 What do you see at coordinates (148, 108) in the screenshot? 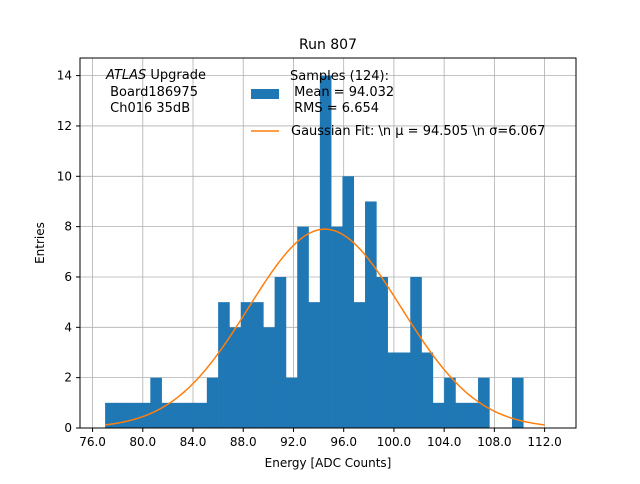
I see `annotation-channel: Ch016 35dB` at bounding box center [148, 108].